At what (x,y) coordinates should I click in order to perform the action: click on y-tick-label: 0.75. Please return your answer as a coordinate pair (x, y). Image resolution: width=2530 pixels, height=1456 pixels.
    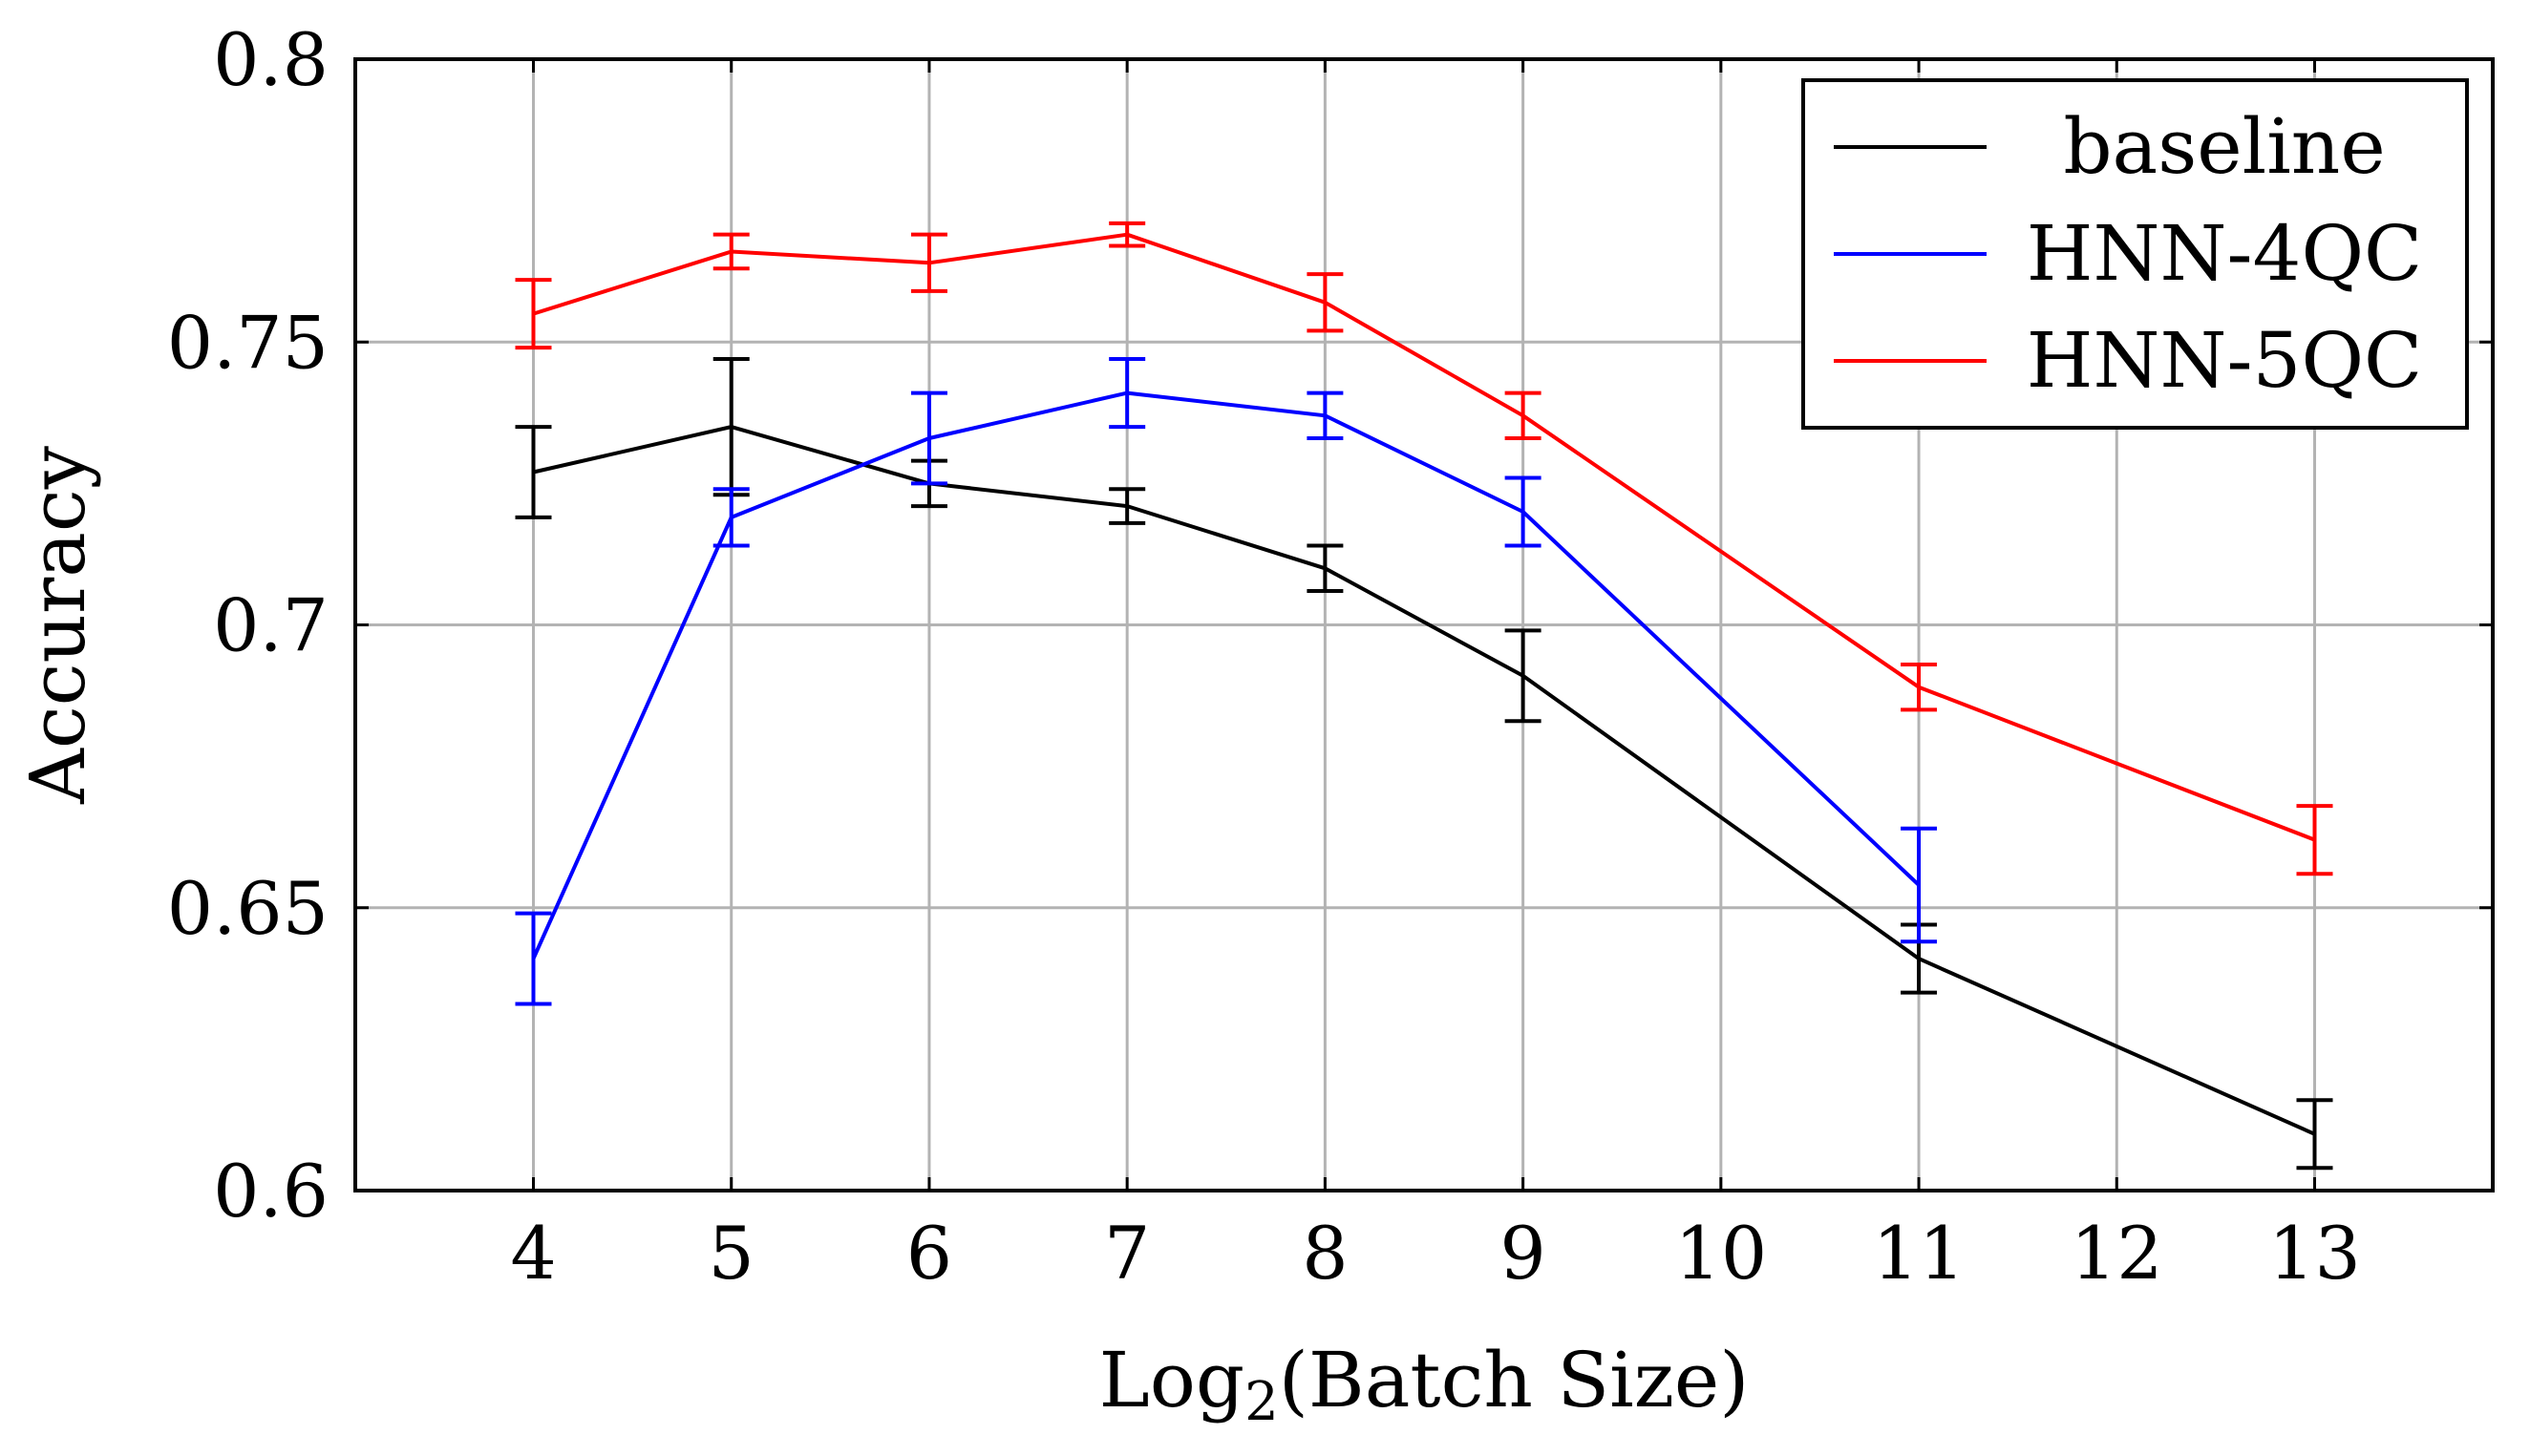
    Looking at the image, I should click on (248, 342).